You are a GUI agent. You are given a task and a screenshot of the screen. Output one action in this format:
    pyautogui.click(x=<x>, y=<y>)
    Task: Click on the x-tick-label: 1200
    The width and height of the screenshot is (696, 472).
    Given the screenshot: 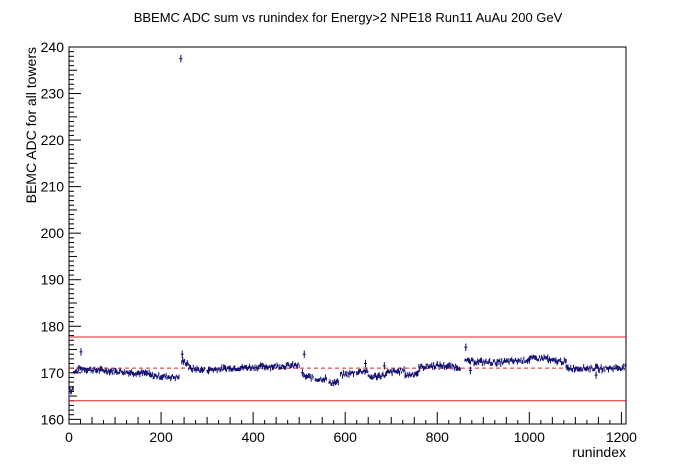 What is the action you would take?
    pyautogui.click(x=621, y=437)
    